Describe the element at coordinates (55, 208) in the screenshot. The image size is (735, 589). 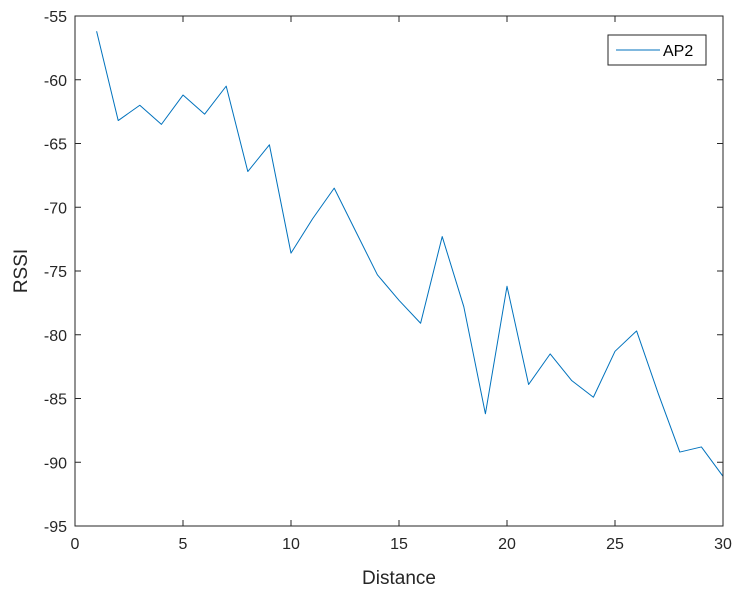
I see `y-tick-label: -70` at that location.